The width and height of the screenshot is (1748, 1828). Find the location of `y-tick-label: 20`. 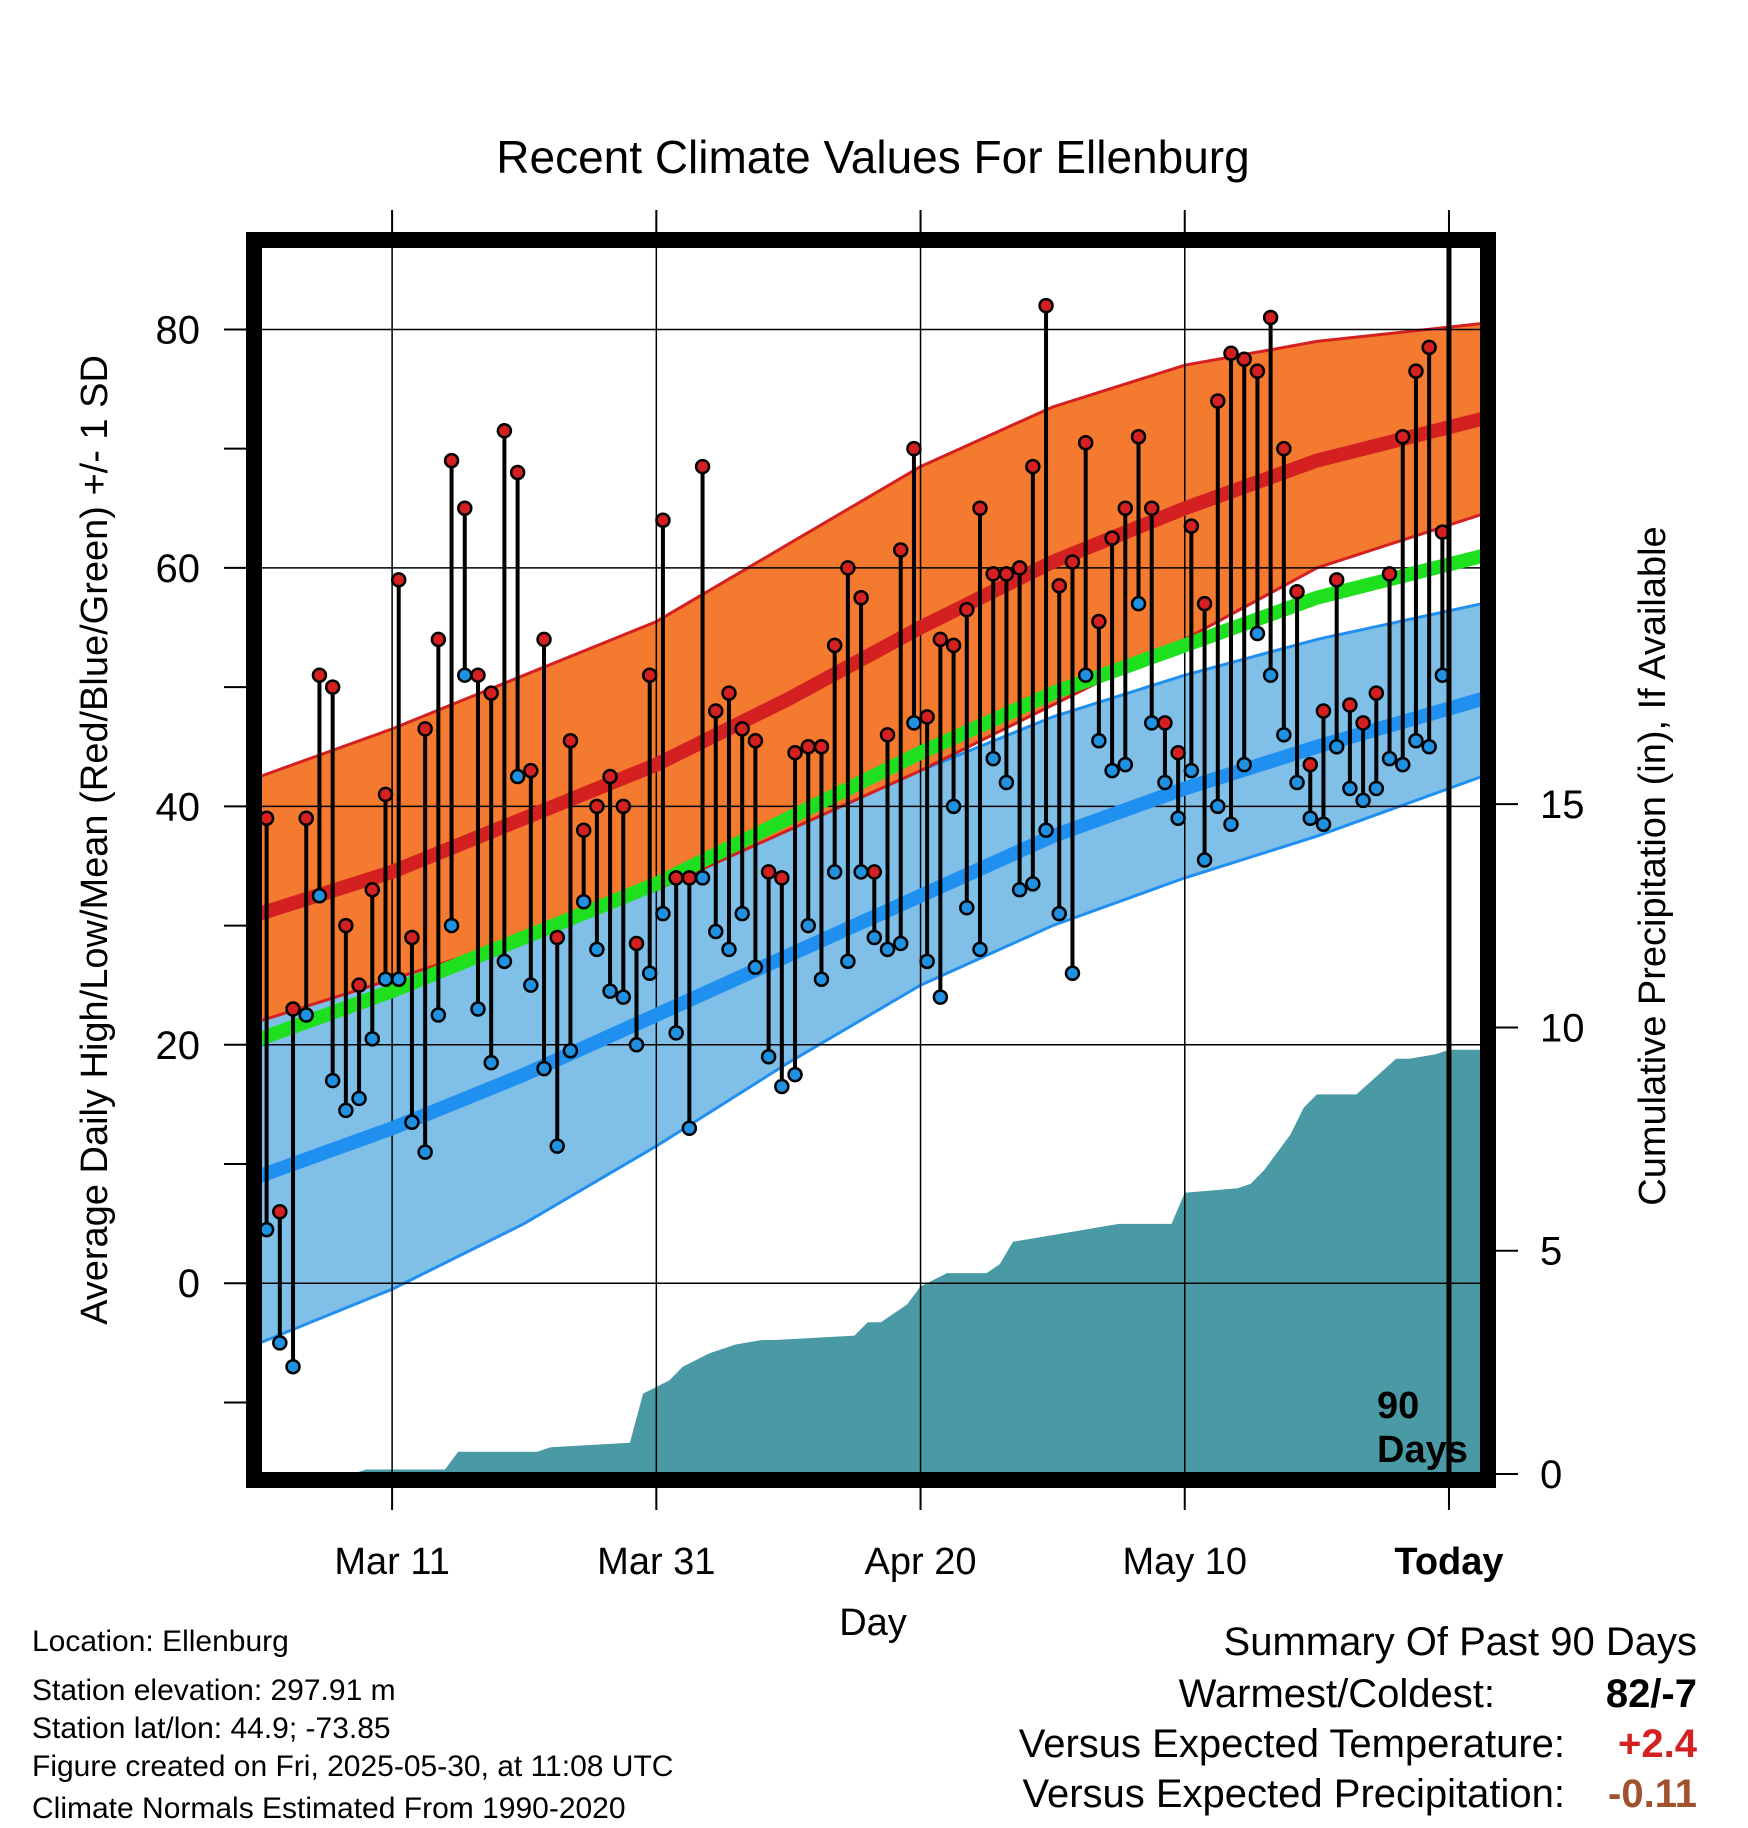

y-tick-label: 20 is located at coordinates (178, 1046).